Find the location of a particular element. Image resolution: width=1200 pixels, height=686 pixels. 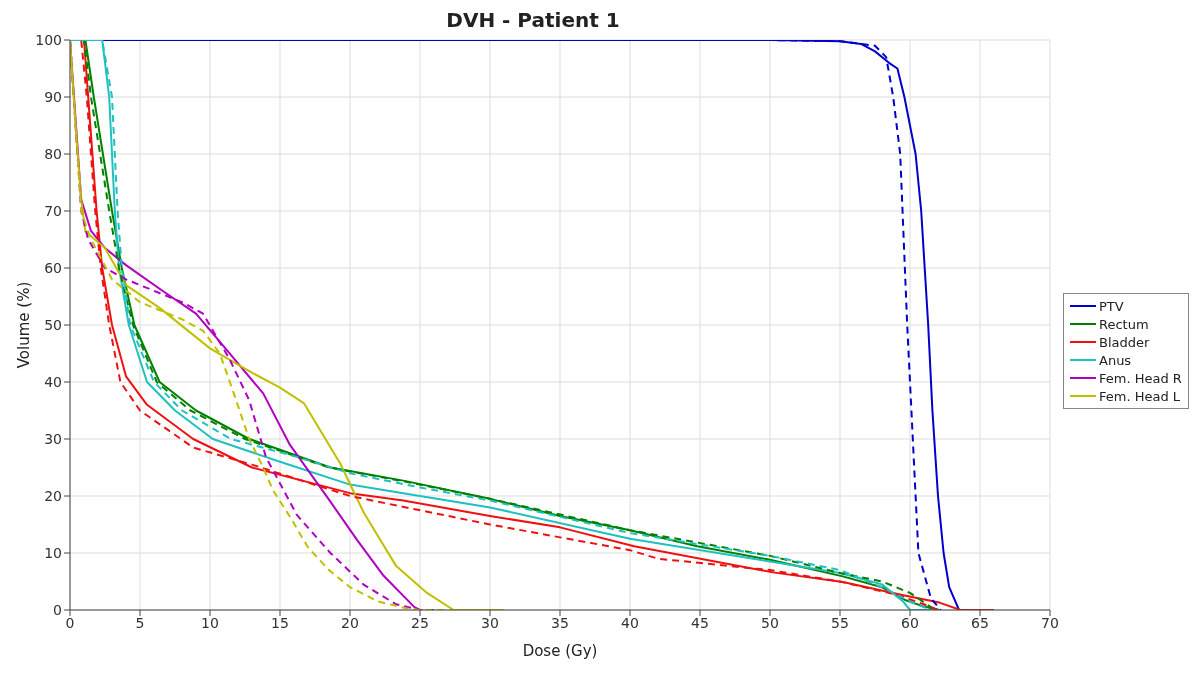

x-tick-label: 5 is located at coordinates (140, 622).